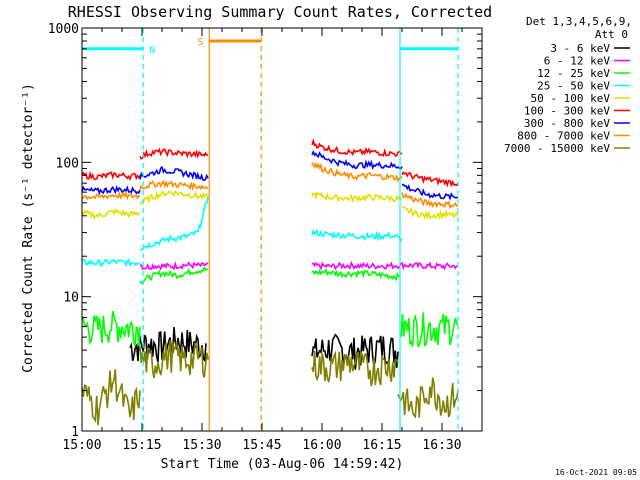 Image resolution: width=640 pixels, height=480 pixels. Describe the element at coordinates (321, 445) in the screenshot. I see `x-tick-label-4: 16:00` at that location.